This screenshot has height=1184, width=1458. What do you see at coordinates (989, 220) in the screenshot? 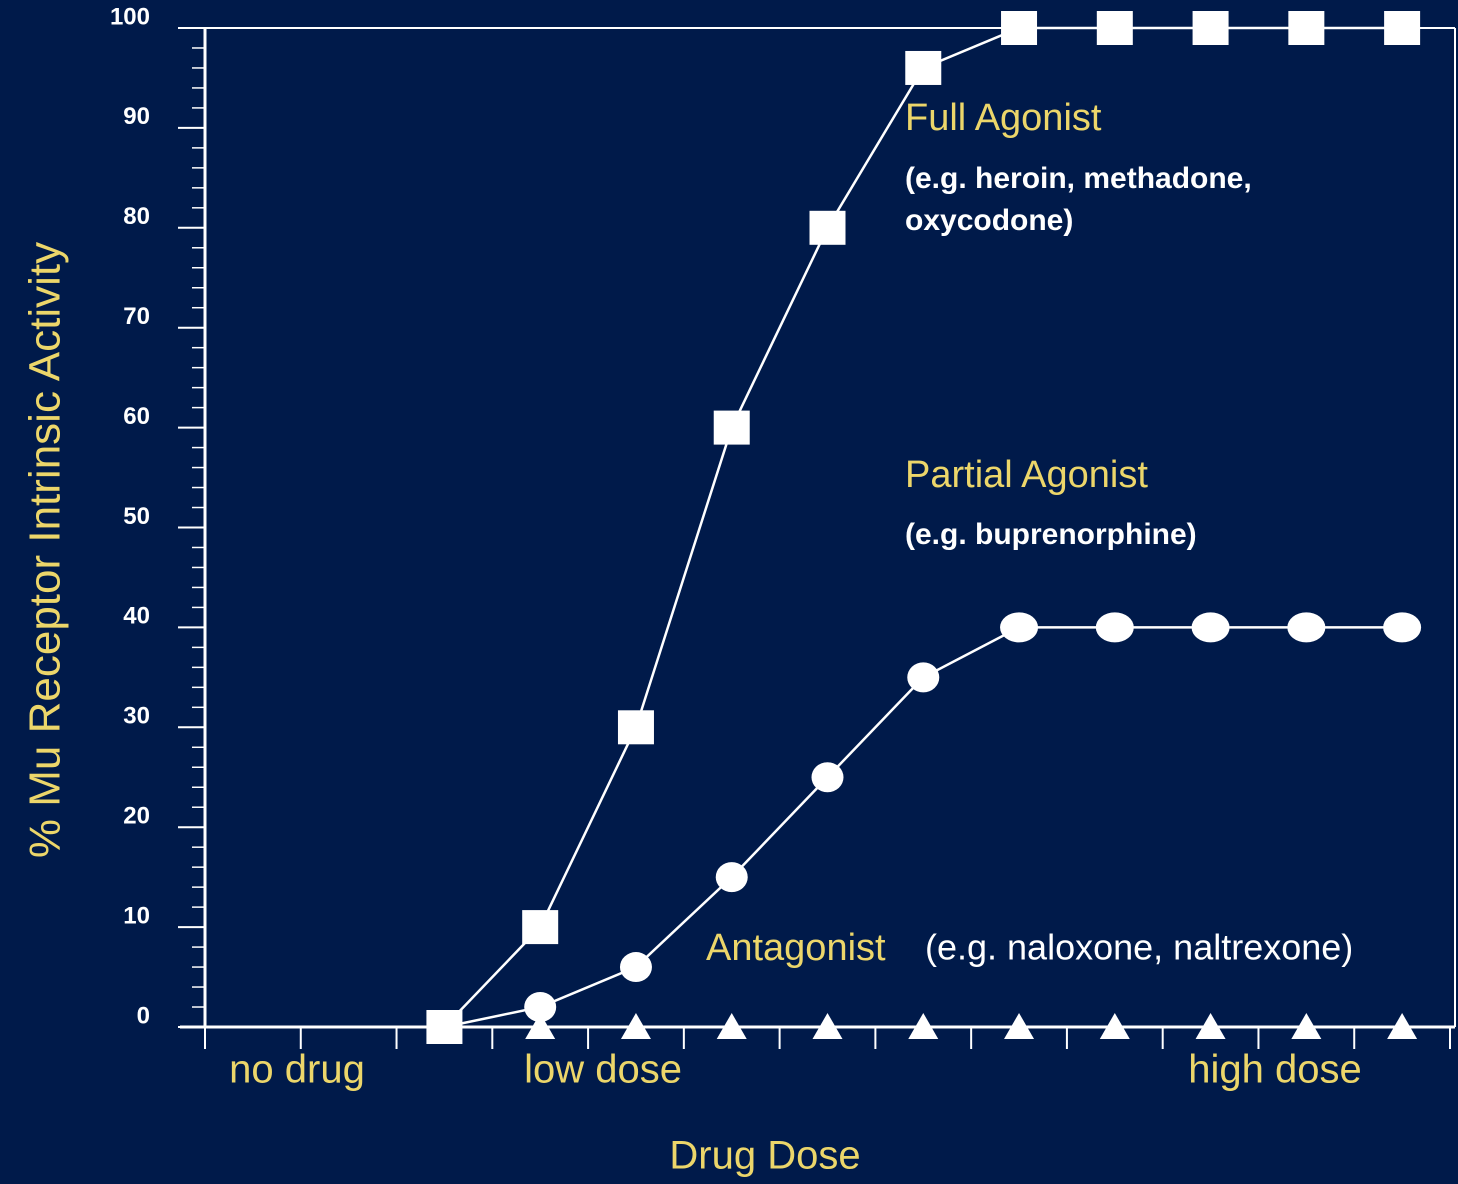
I see `series-note: oxycodone)` at bounding box center [989, 220].